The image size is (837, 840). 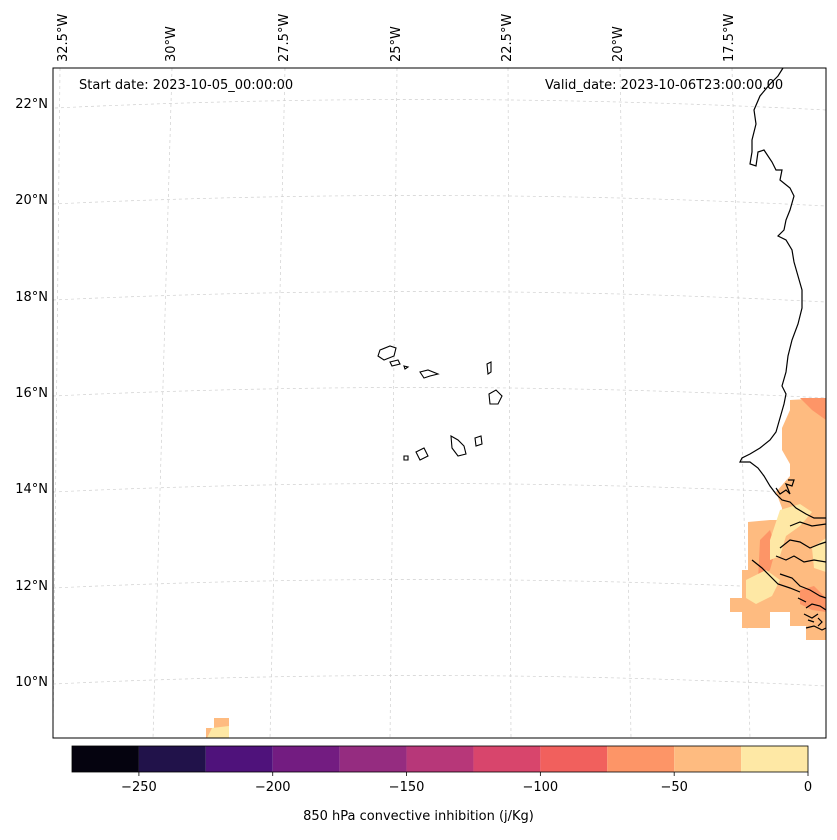 I want to click on island-maio, so click(x=478, y=441).